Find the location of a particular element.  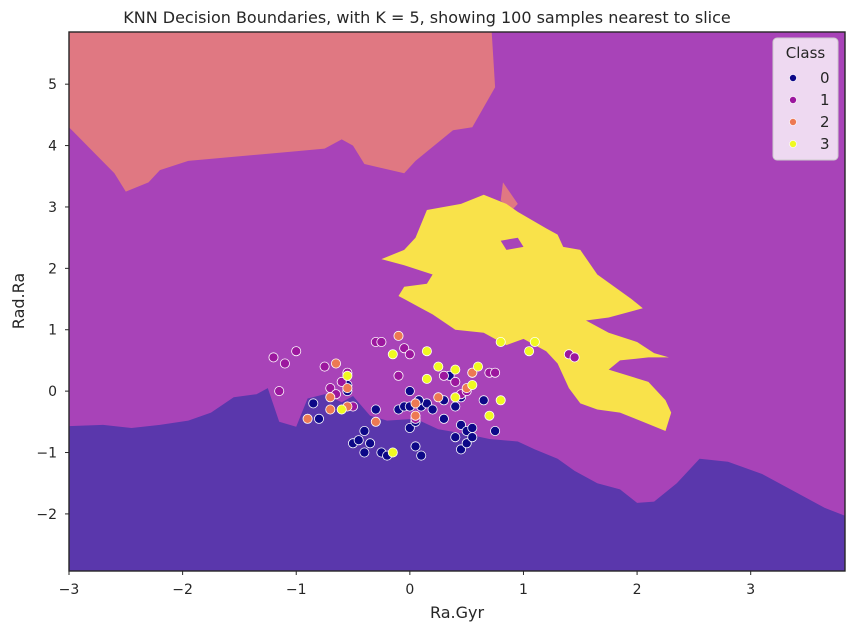

x-axis: −3 −2 −1 0 1 2 3 is located at coordinates (407, 584).